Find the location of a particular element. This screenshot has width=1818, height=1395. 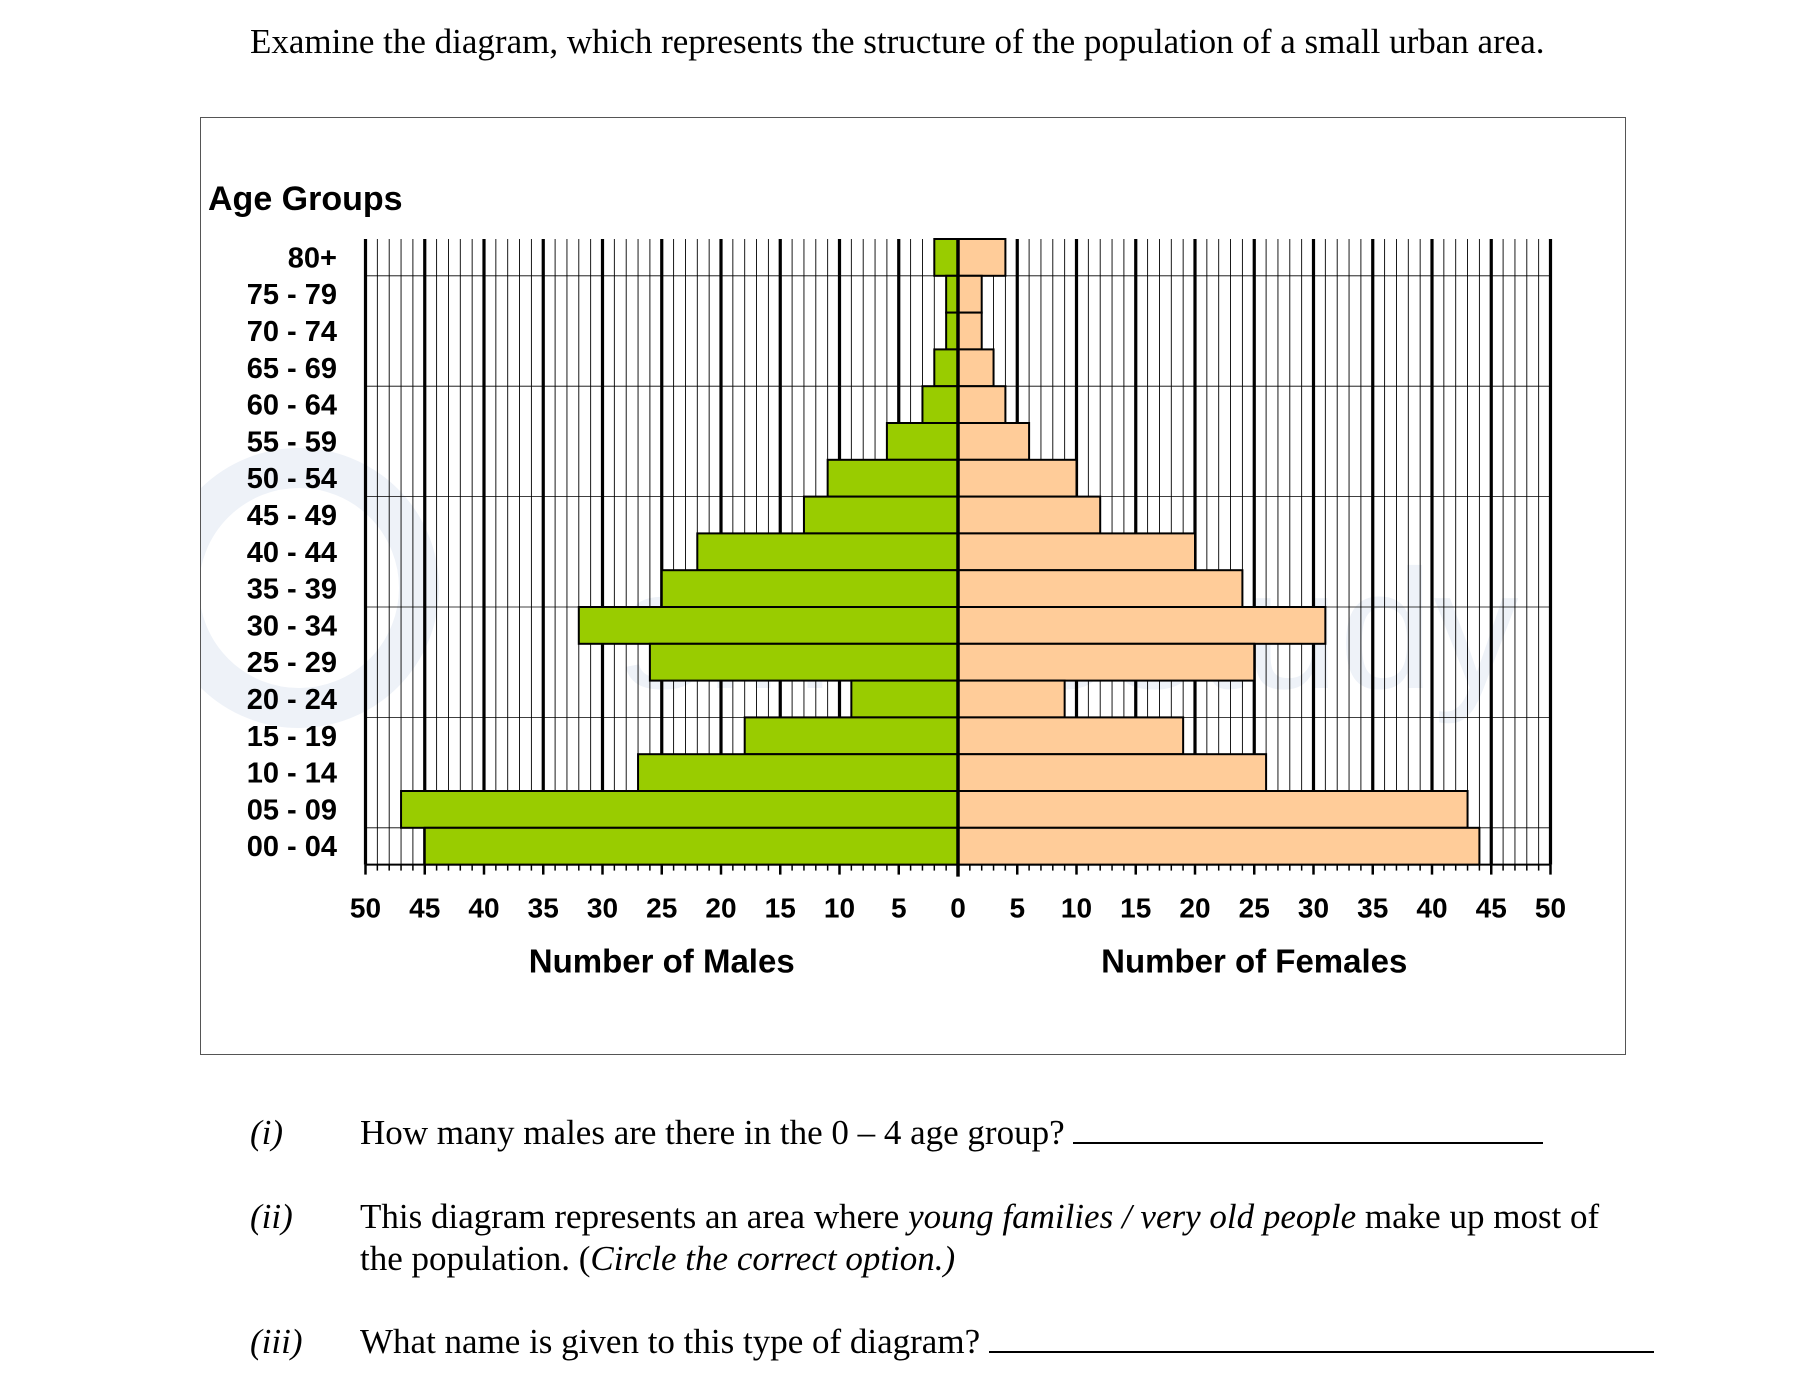

y-tick-label: 05 - 09 is located at coordinates (292, 810).